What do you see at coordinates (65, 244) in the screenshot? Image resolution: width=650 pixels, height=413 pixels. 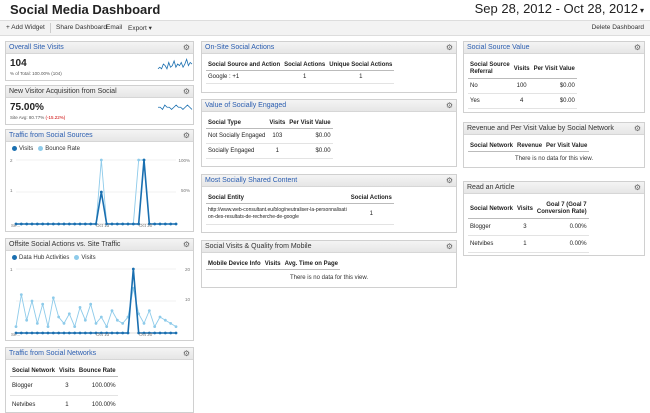 I see `widget-title: Offsite Social Actions vs. Site Traffic` at bounding box center [65, 244].